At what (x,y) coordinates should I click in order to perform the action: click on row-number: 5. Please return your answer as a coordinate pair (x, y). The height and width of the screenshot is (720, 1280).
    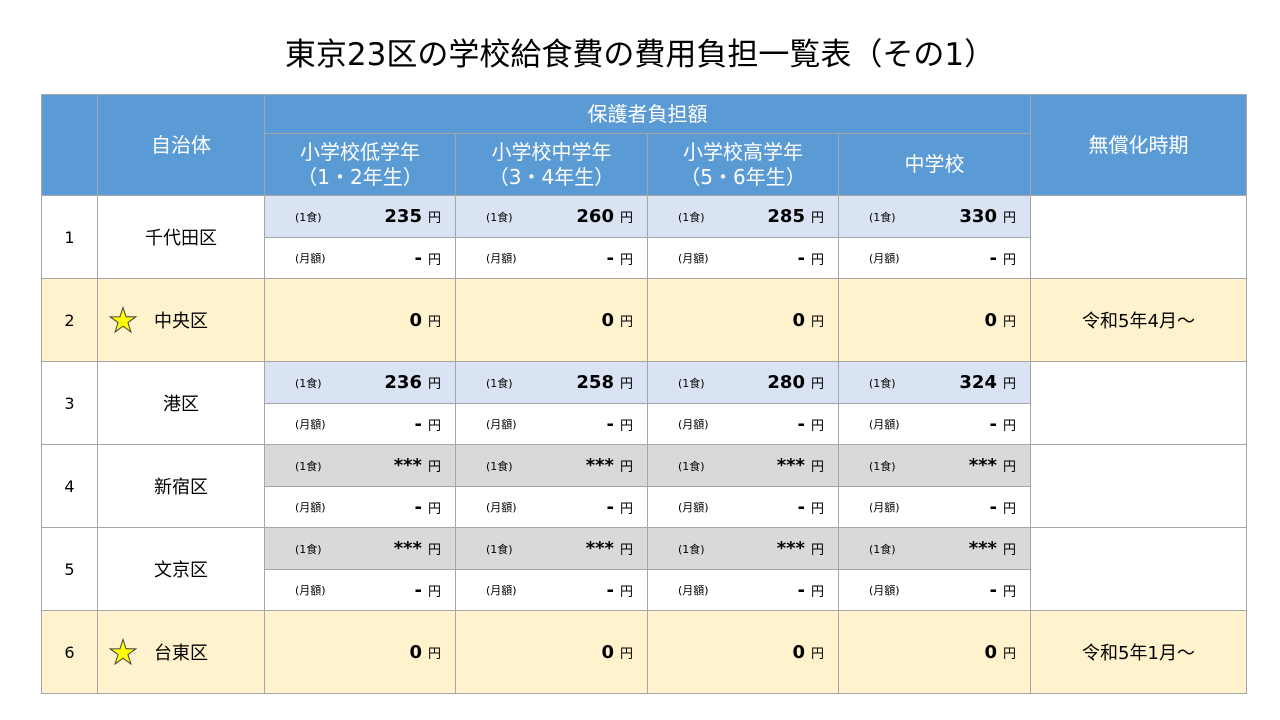
    Looking at the image, I should click on (69, 569).